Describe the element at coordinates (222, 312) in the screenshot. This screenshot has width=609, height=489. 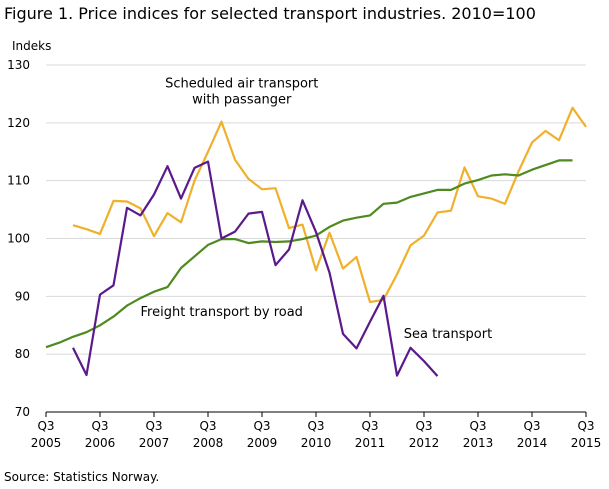
I see `series-label-freight-transport-by-road: Freight transport by road` at that location.